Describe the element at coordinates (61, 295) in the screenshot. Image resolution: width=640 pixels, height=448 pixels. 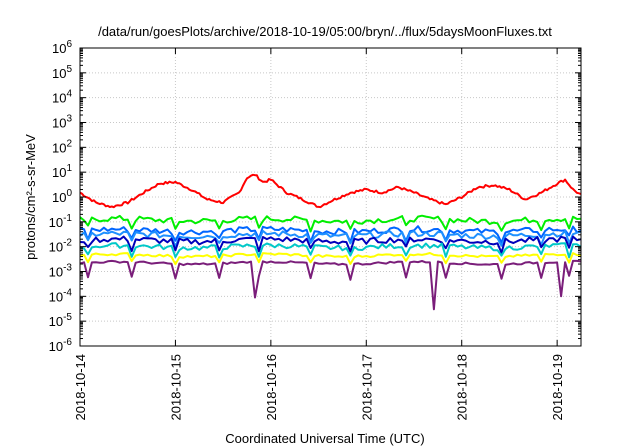
I see `y-tick-label: 10⁻⁴` at that location.